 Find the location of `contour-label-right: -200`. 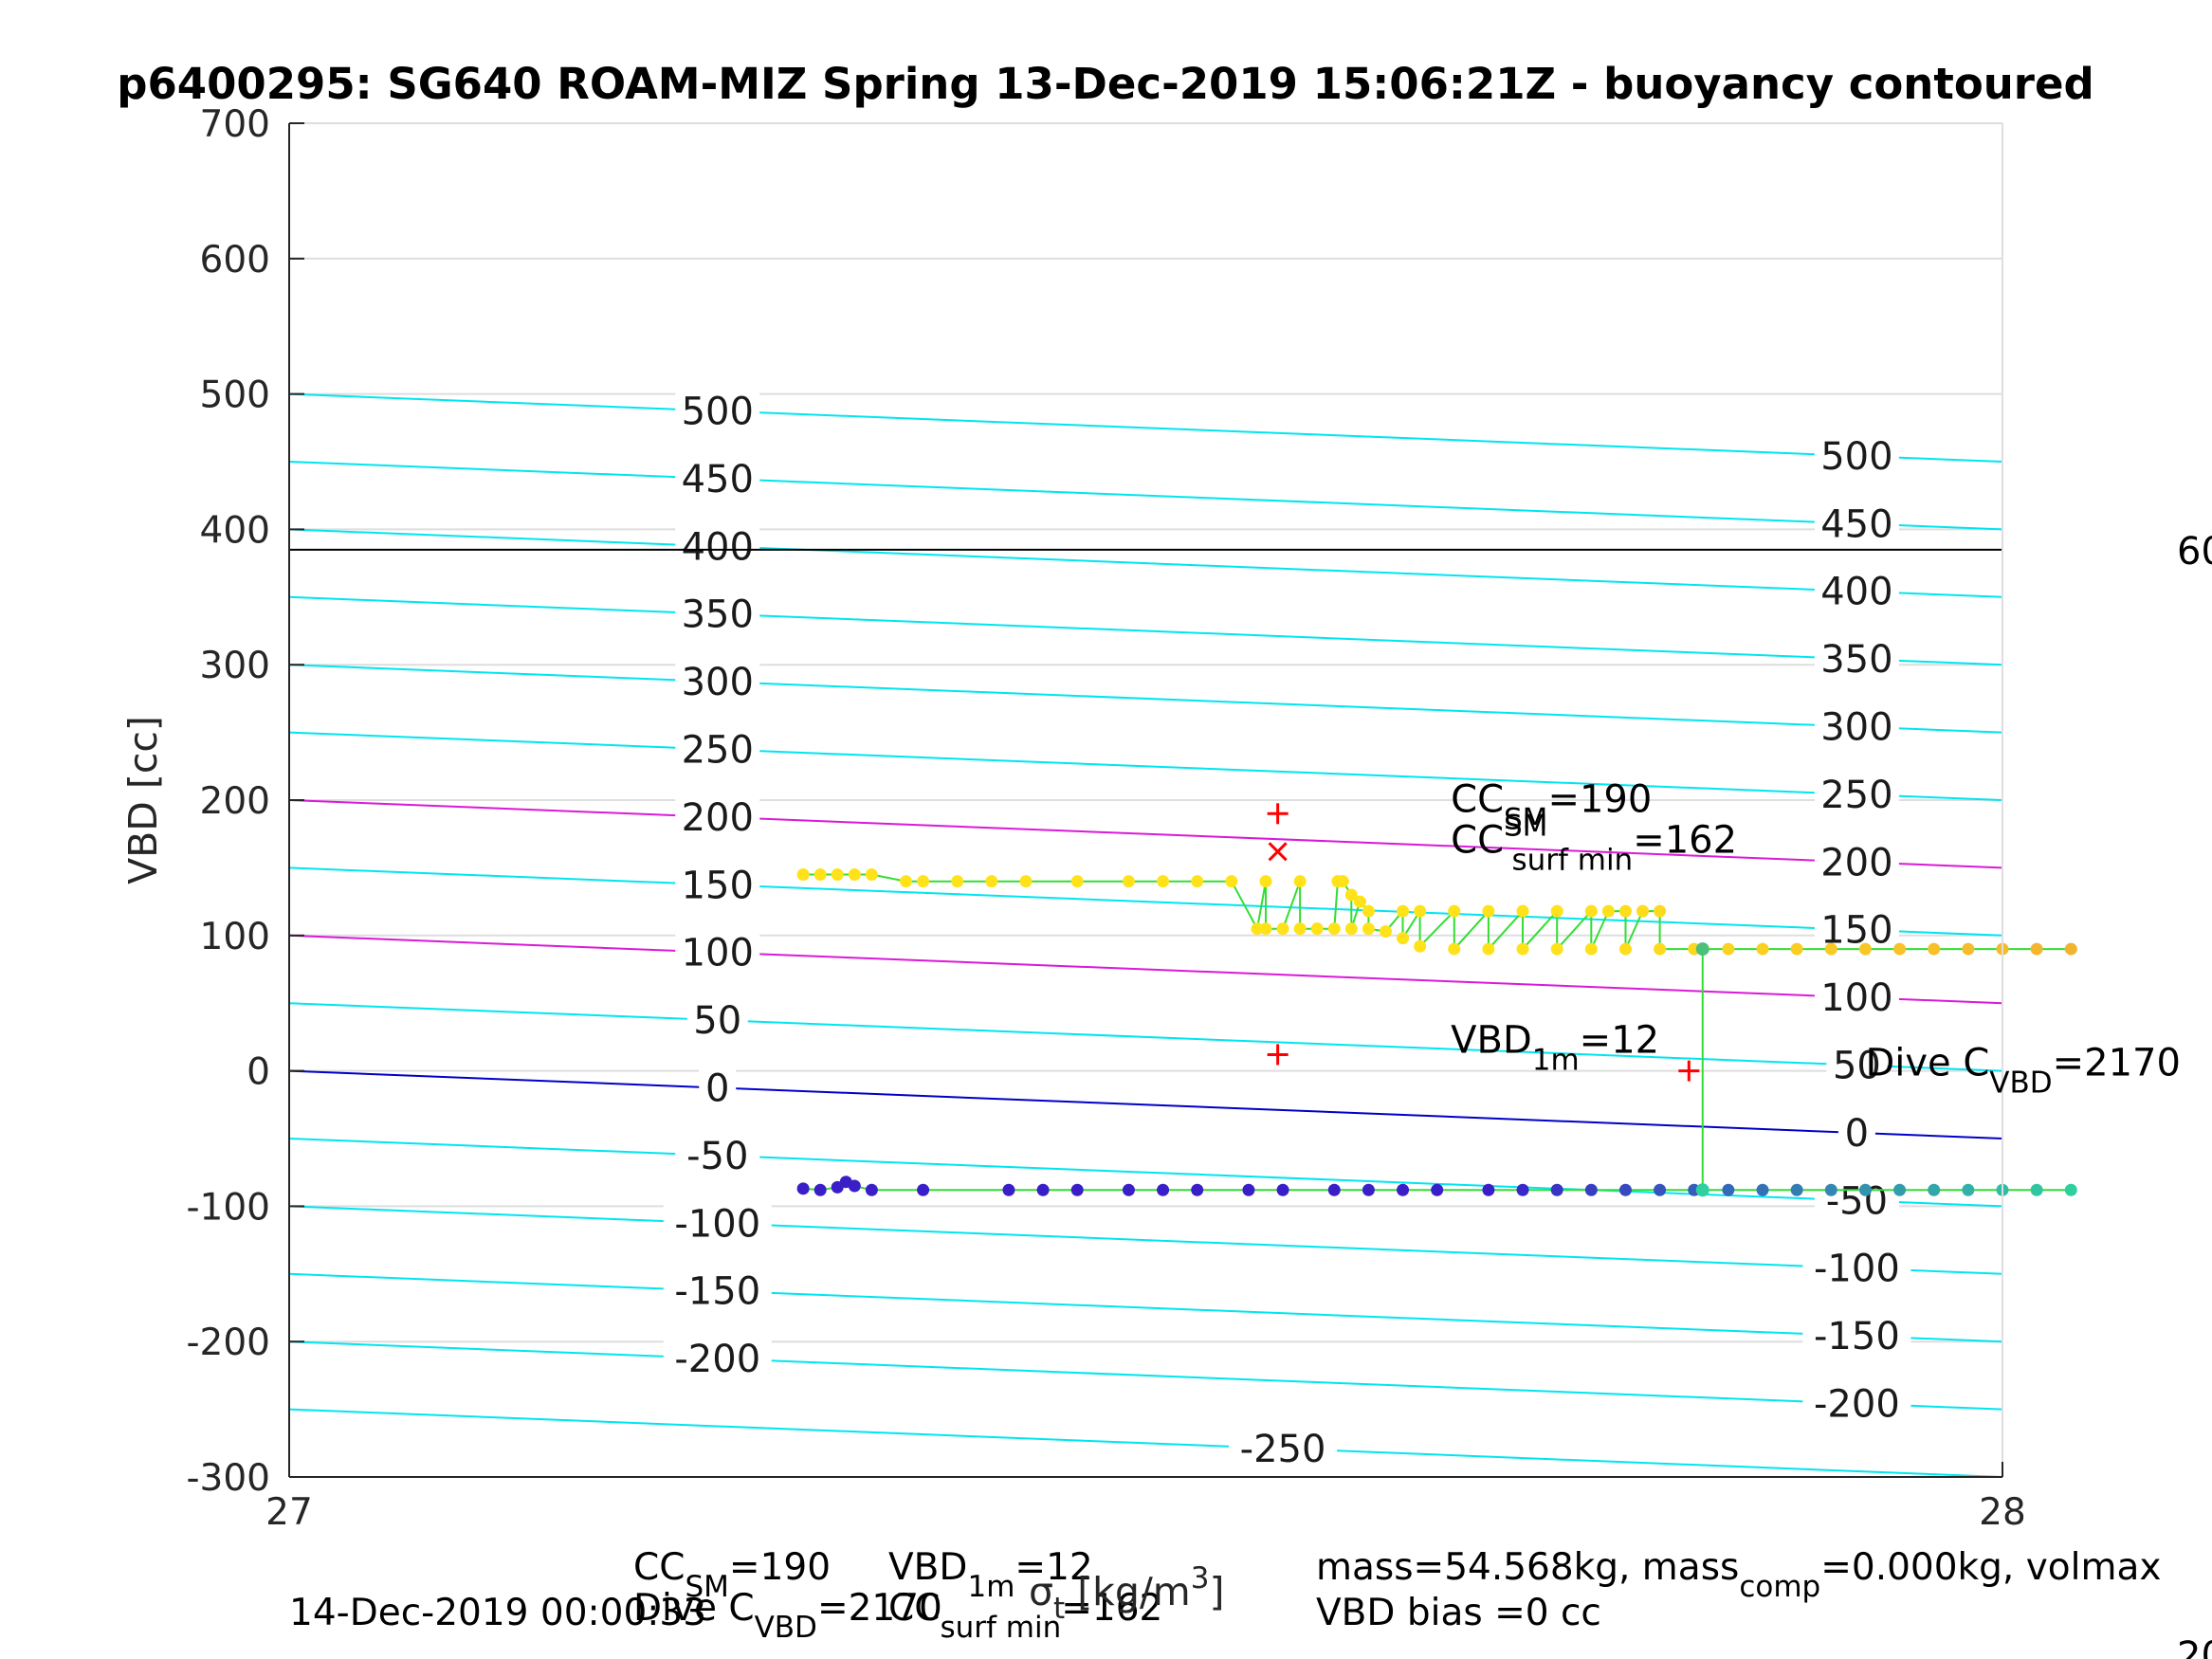

contour-label-right: -200 is located at coordinates (1857, 1405).